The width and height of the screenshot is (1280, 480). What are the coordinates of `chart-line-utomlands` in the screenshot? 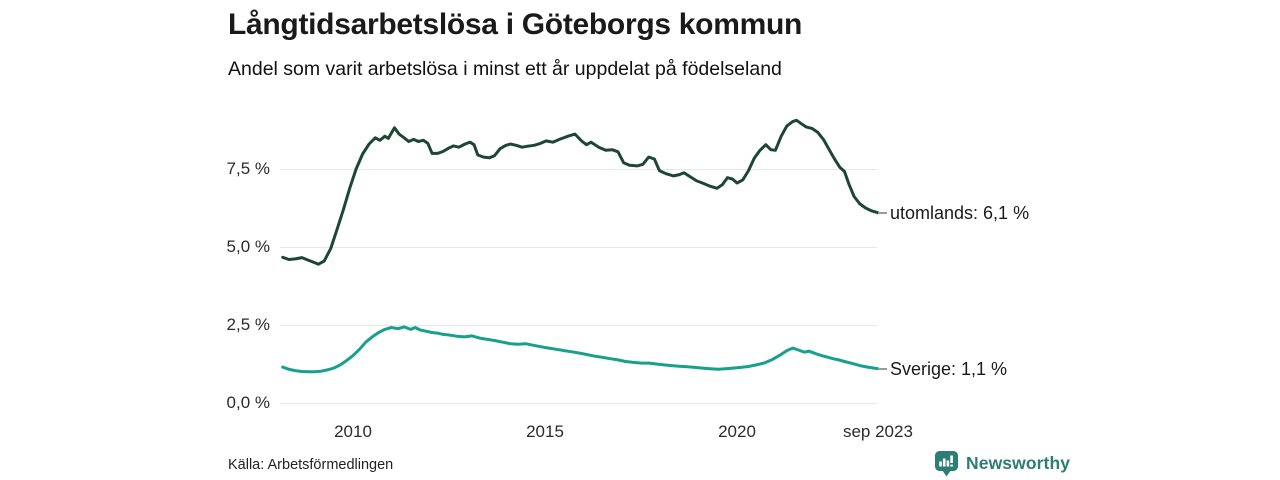 It's located at (580, 192).